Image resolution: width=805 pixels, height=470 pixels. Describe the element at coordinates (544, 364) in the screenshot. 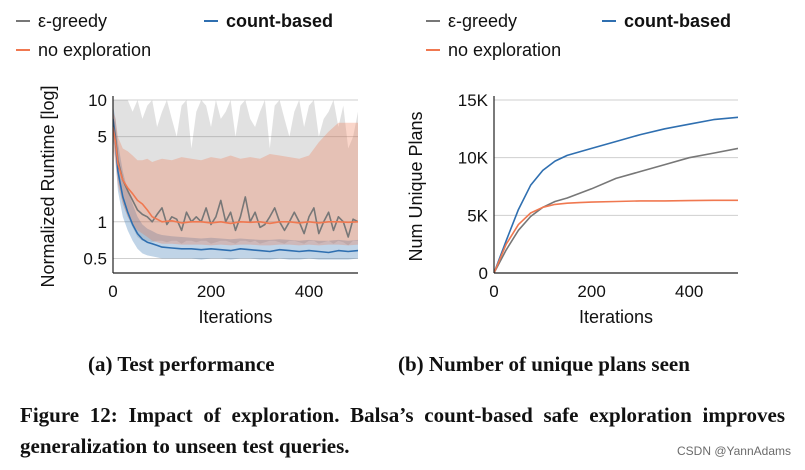

I see `subcaption-b: (b) Number of unique plans seen` at that location.